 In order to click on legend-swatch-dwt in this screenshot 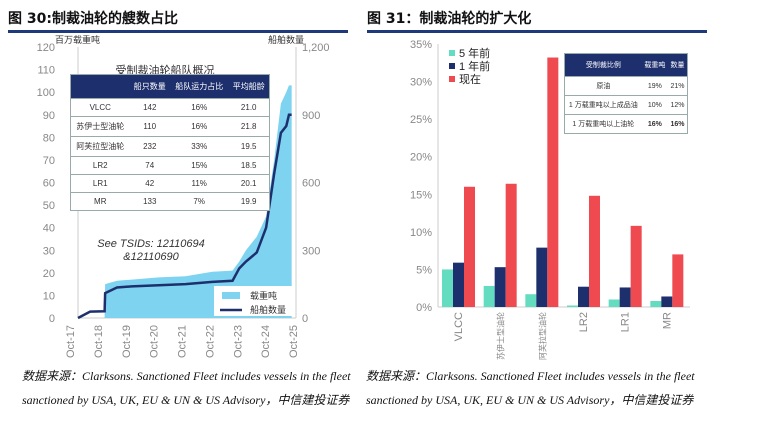, I will do `click(231, 295)`.